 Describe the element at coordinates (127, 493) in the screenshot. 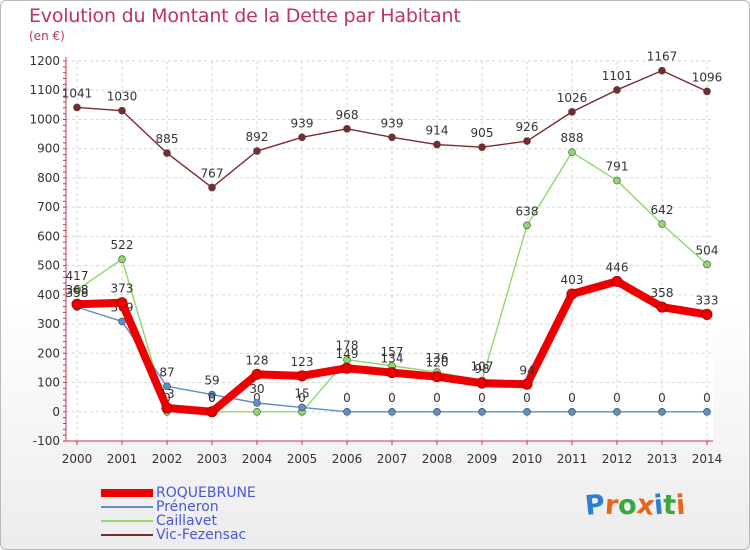

I see `legend-swatch-roquebrune` at that location.